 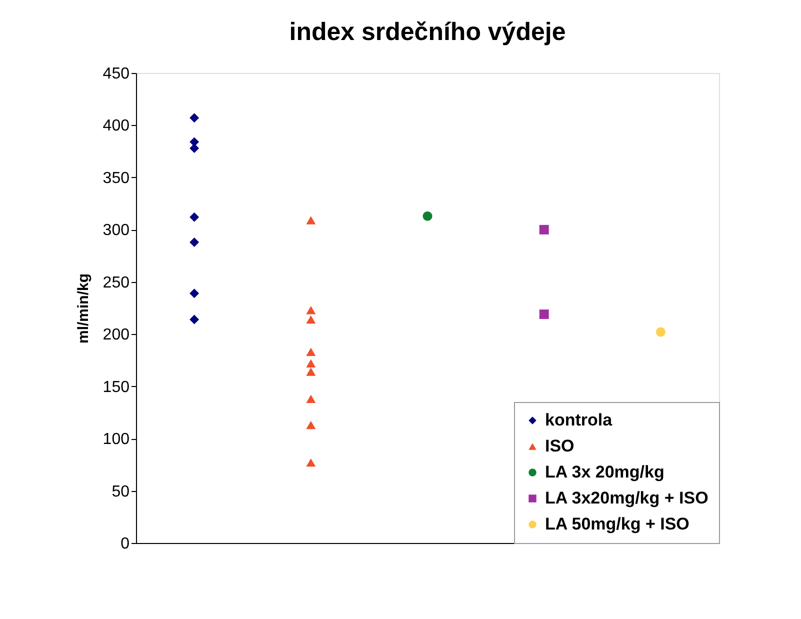 What do you see at coordinates (579, 420) in the screenshot?
I see `legend-label: kontrola` at bounding box center [579, 420].